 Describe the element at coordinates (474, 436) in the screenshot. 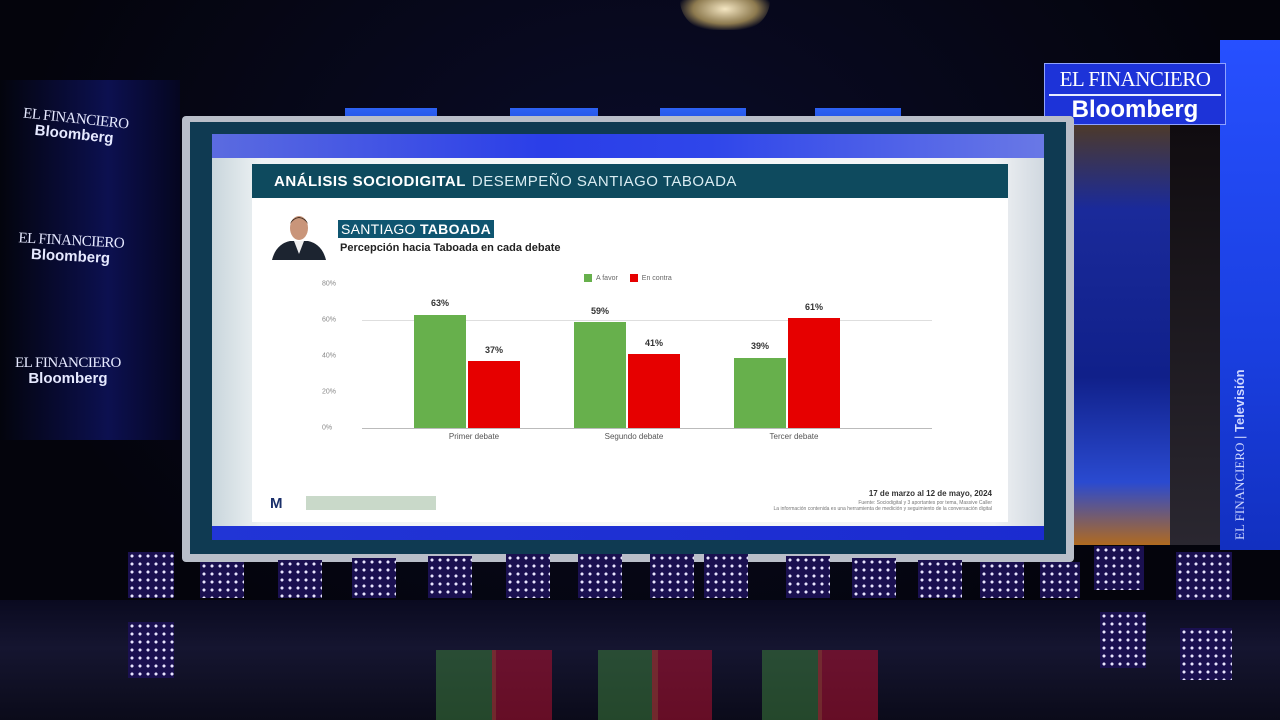

I see `x-category-label: Primer debate` at that location.